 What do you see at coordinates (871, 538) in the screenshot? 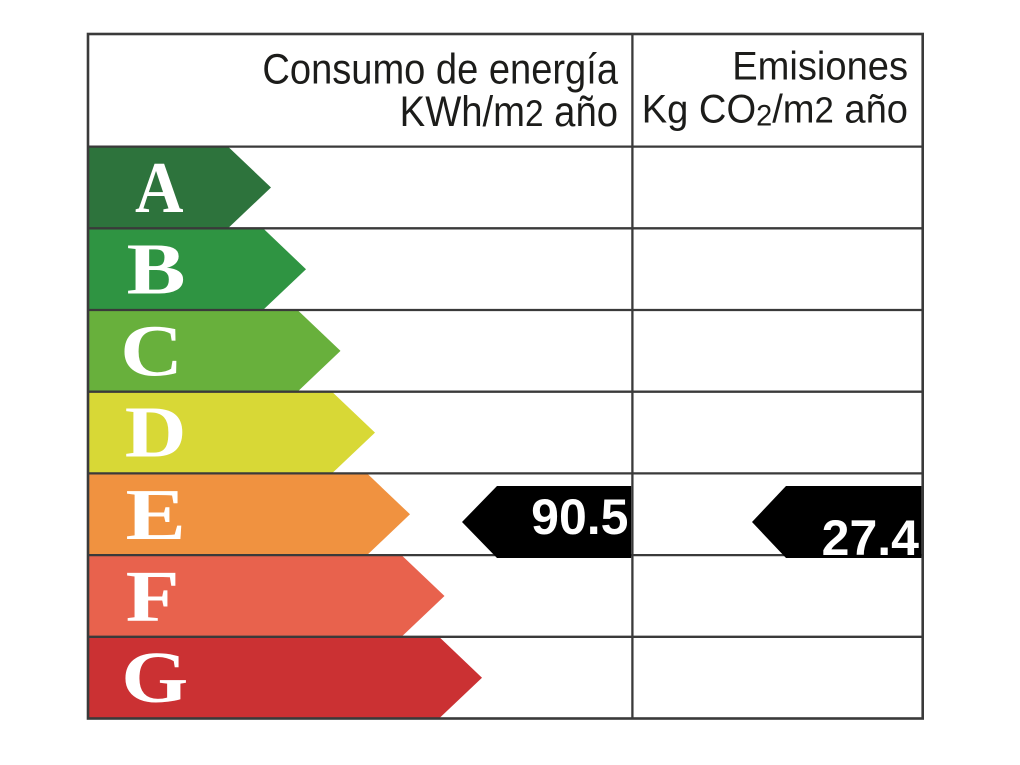
I see `svg-text: 27.4` at bounding box center [871, 538].